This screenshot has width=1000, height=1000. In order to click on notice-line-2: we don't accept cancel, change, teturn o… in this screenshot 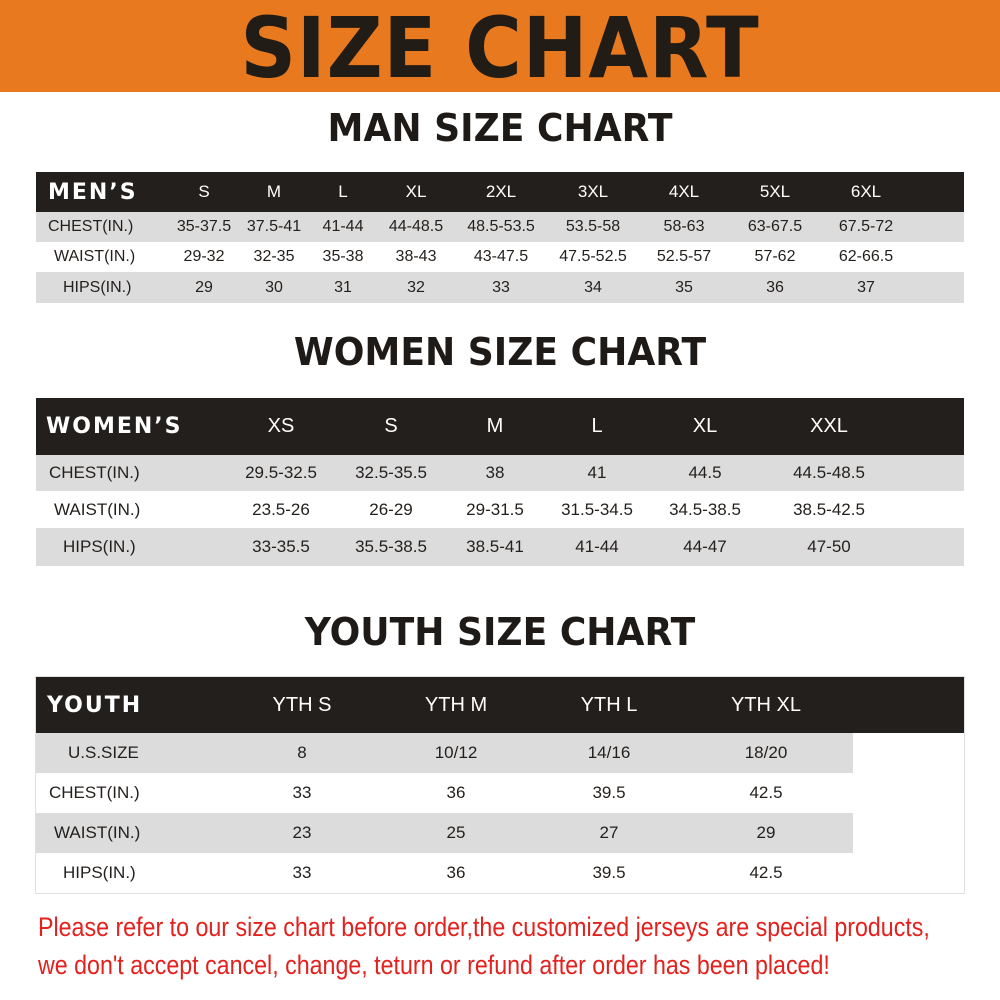, I will do `click(434, 965)`.